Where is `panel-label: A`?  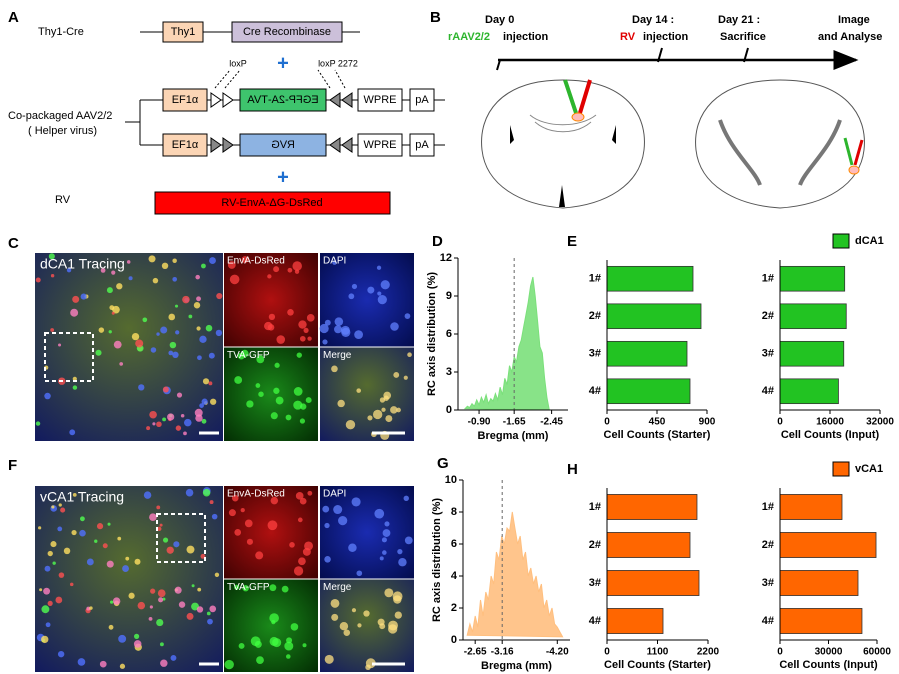 panel-label: A is located at coordinates (13, 17).